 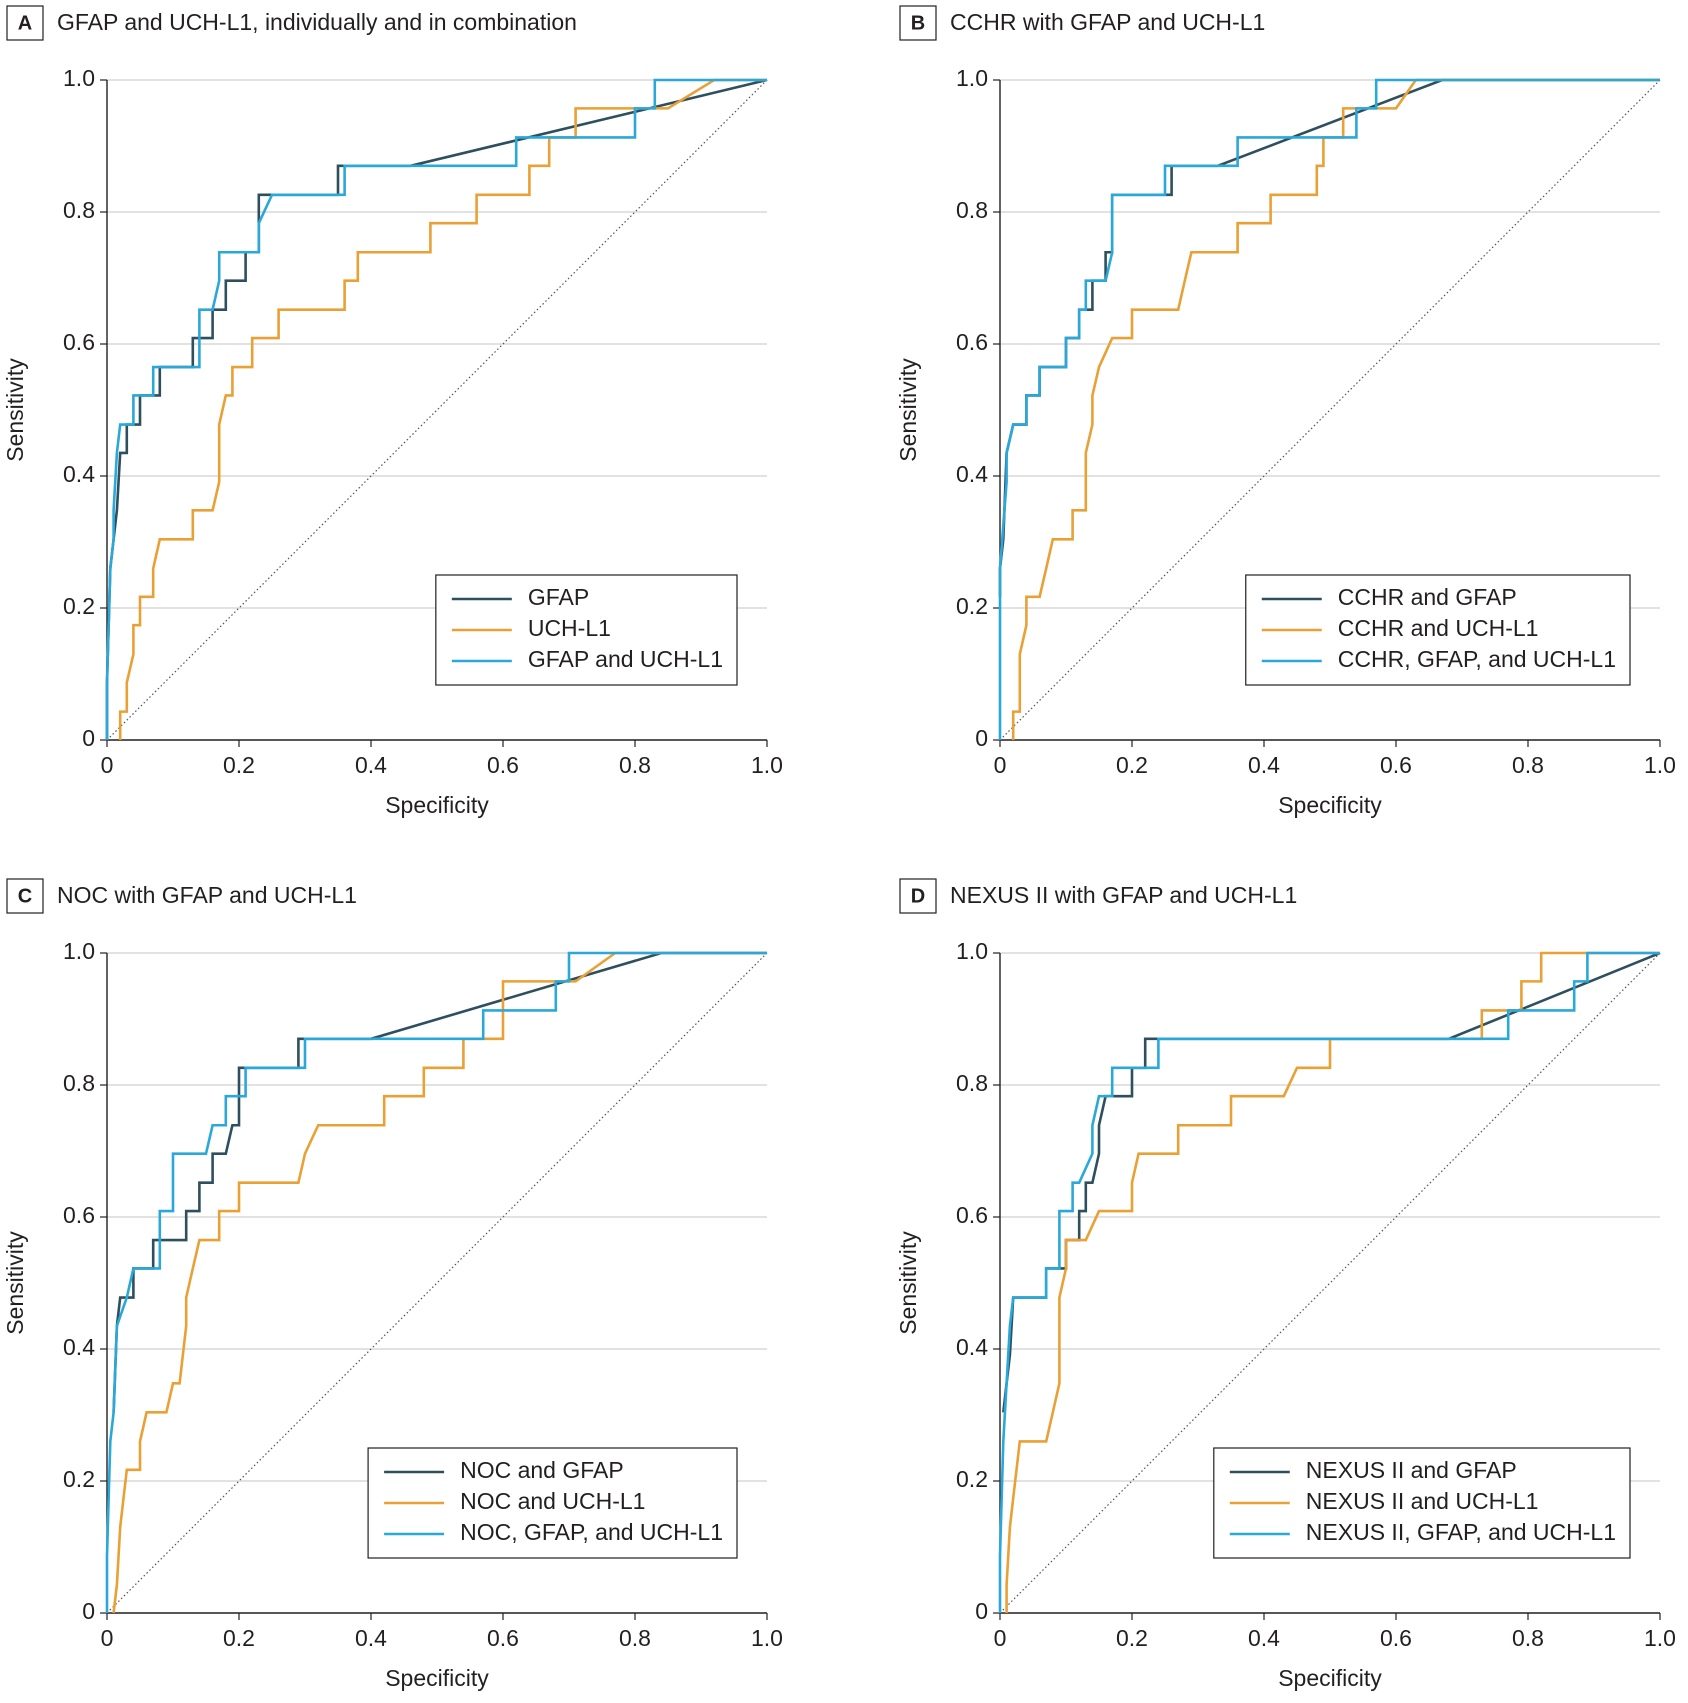 I want to click on panel-title: NEXUS II with GFAP and UCH-L1, so click(x=1123, y=895).